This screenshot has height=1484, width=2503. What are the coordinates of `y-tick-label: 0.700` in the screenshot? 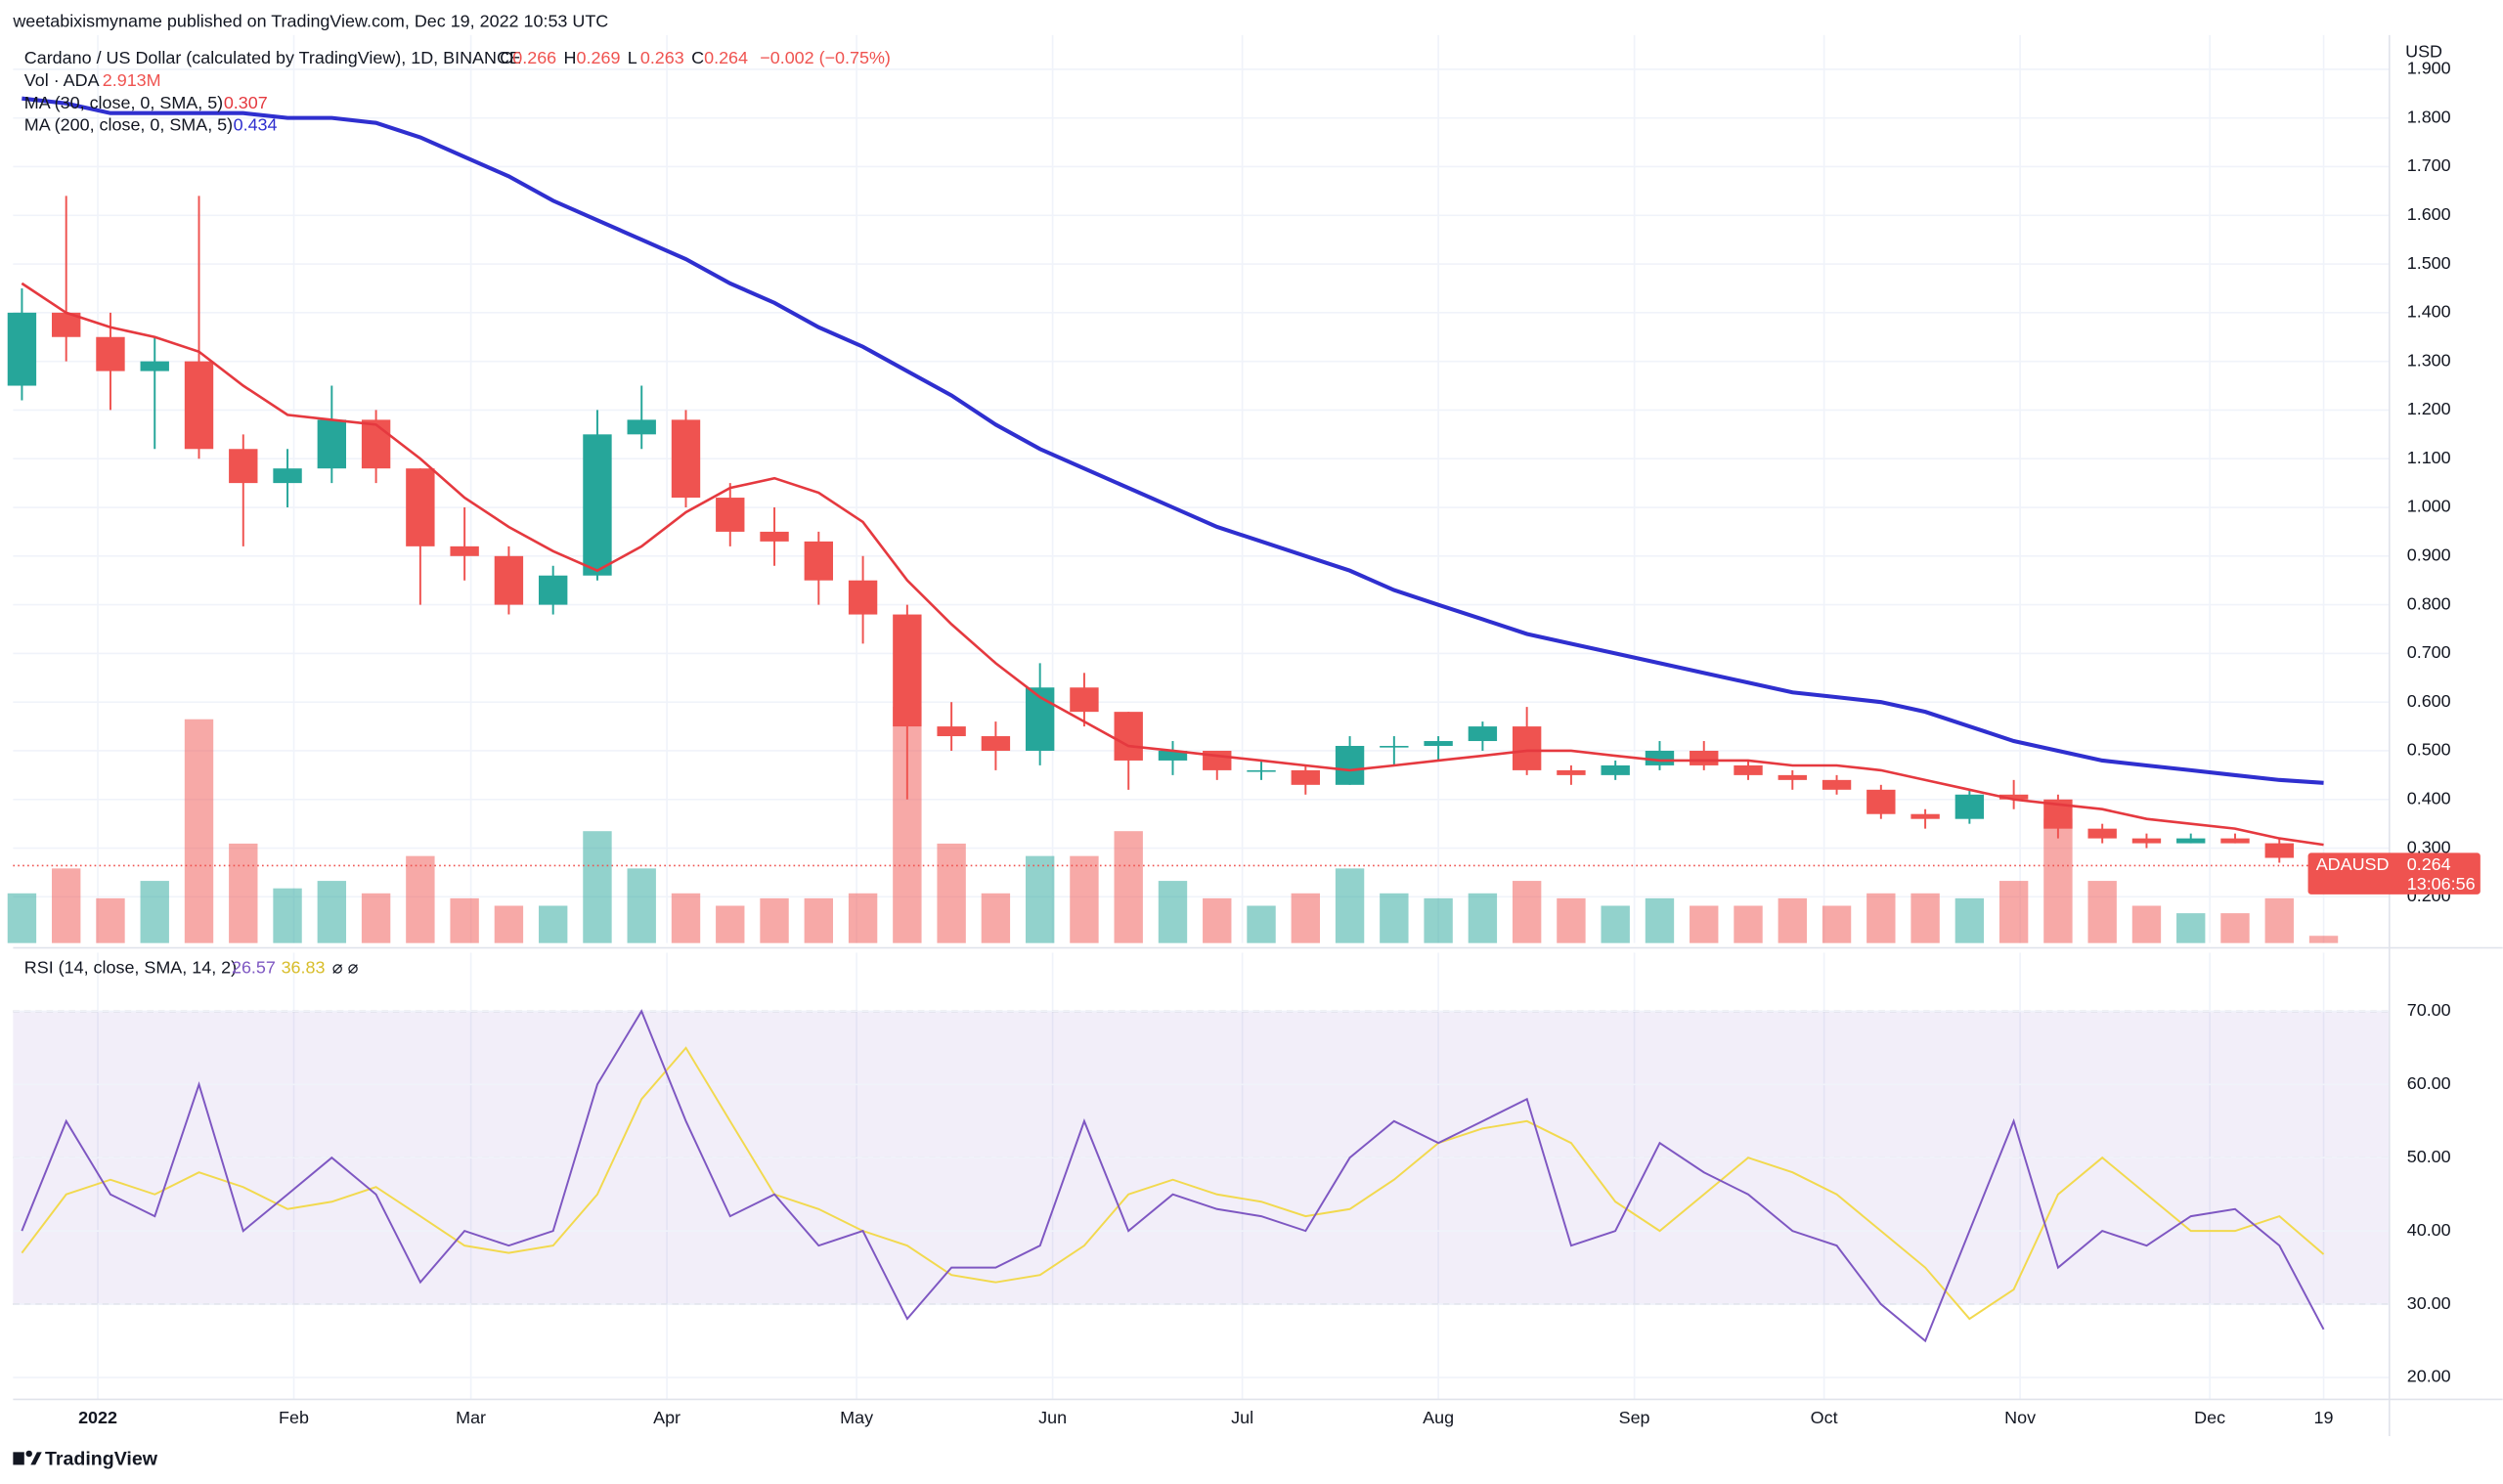 It's located at (2429, 652).